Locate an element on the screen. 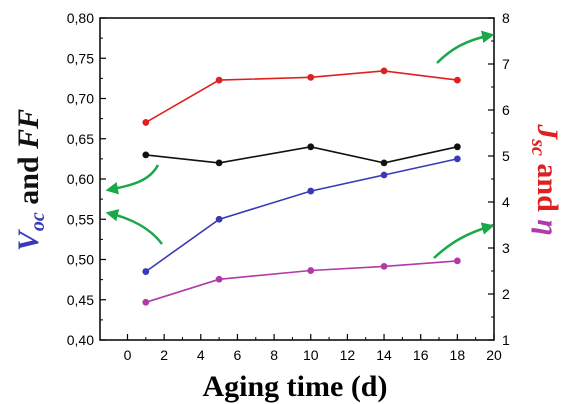 Image resolution: width=563 pixels, height=404 pixels. x-tick-label: 0 is located at coordinates (128, 355).